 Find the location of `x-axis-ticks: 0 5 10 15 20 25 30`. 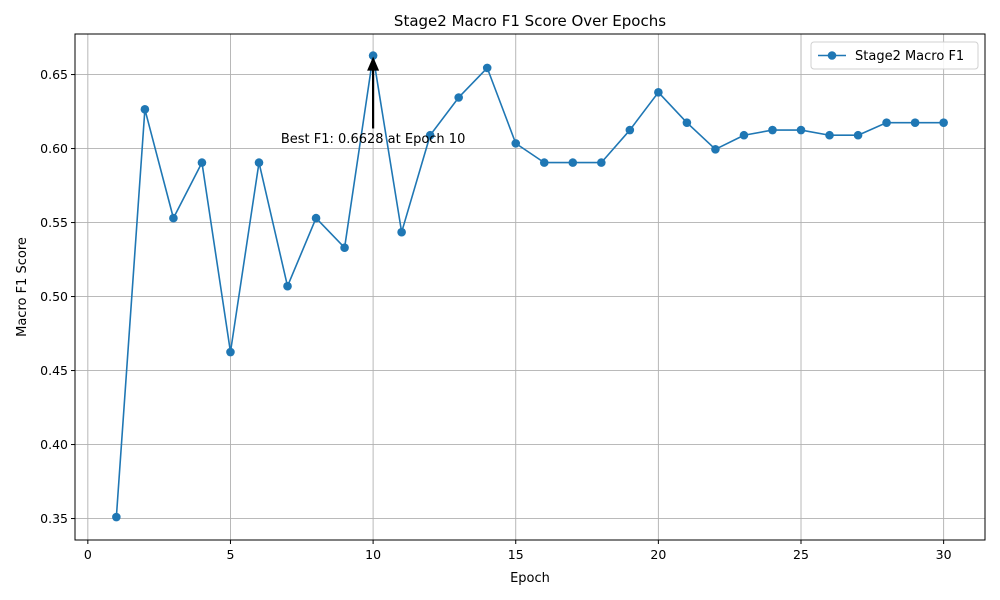

x-axis-ticks: 0 5 10 15 20 25 30 is located at coordinates (518, 551).